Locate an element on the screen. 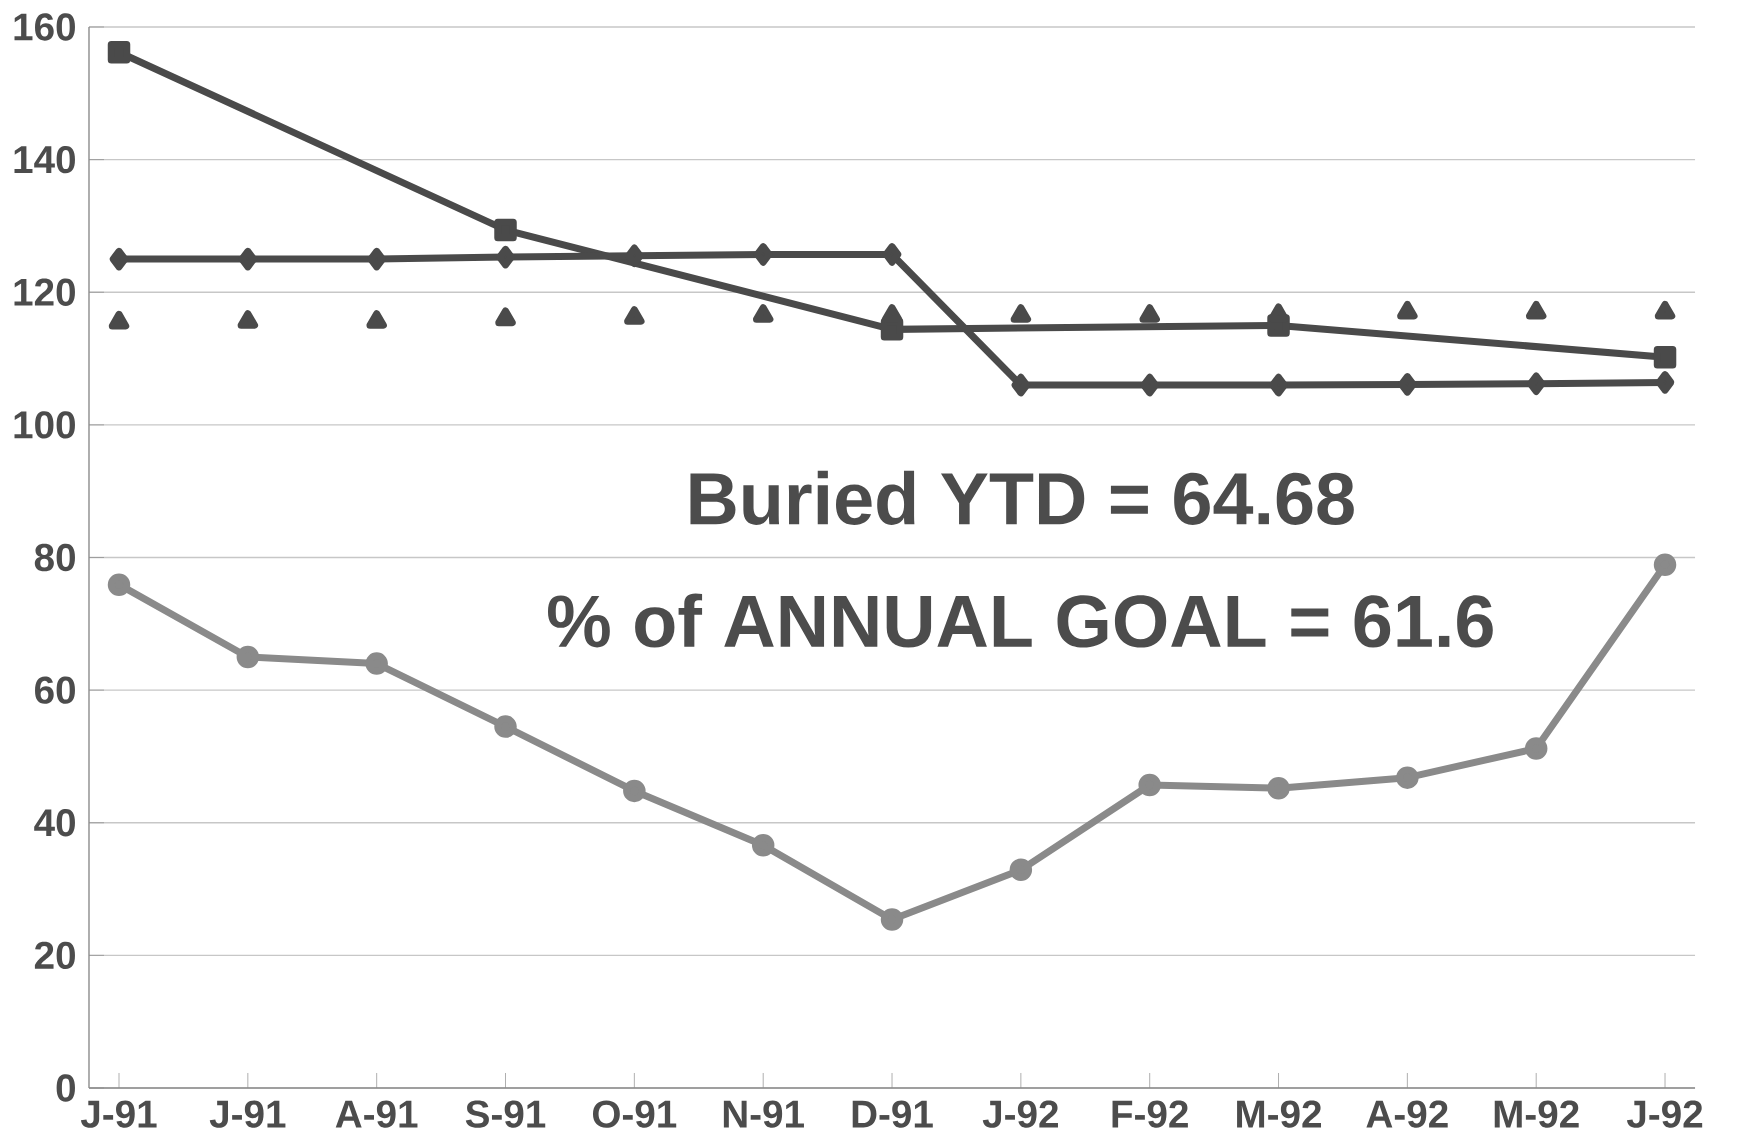 The height and width of the screenshot is (1138, 1739). y-tick-label: 20 is located at coordinates (54, 955).